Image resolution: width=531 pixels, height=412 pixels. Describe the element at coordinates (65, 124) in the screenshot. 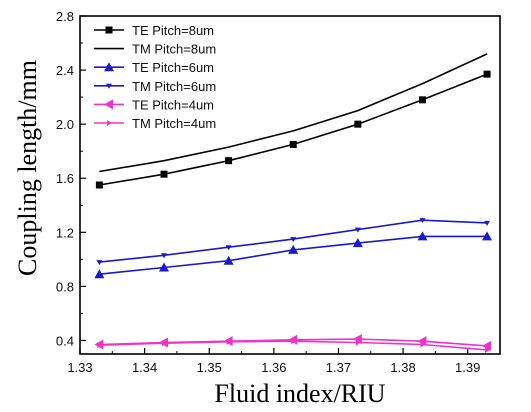

I see `y-tick-label: 2.0` at that location.